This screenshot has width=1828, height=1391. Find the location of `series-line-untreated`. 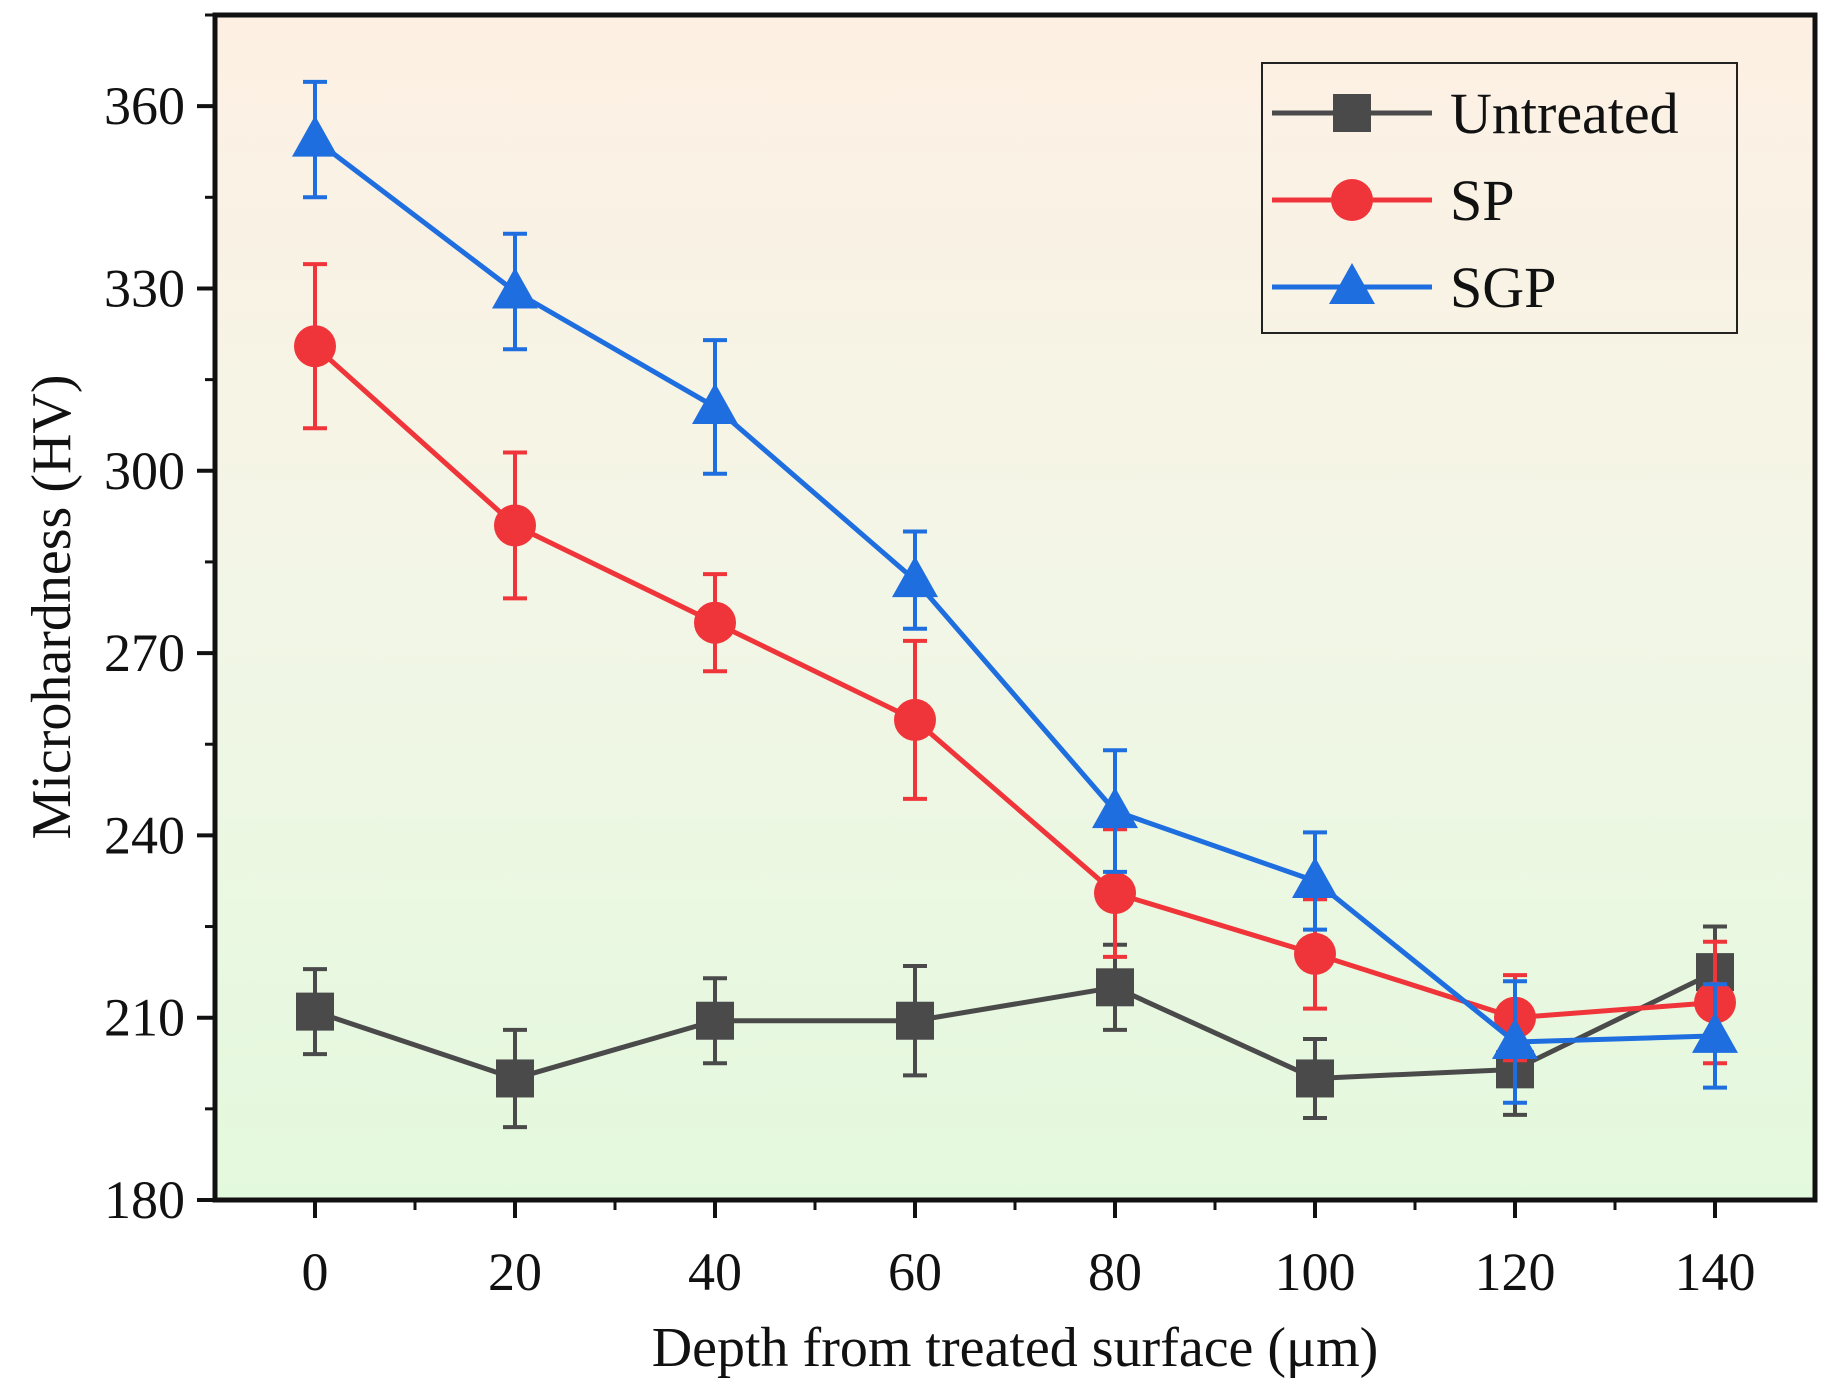

series-line-untreated is located at coordinates (1015, 1025).